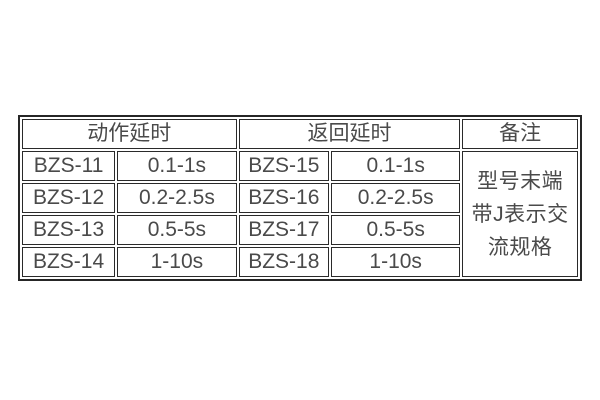  Describe the element at coordinates (69, 230) in the screenshot. I see `model-cell: BZS-13` at that location.